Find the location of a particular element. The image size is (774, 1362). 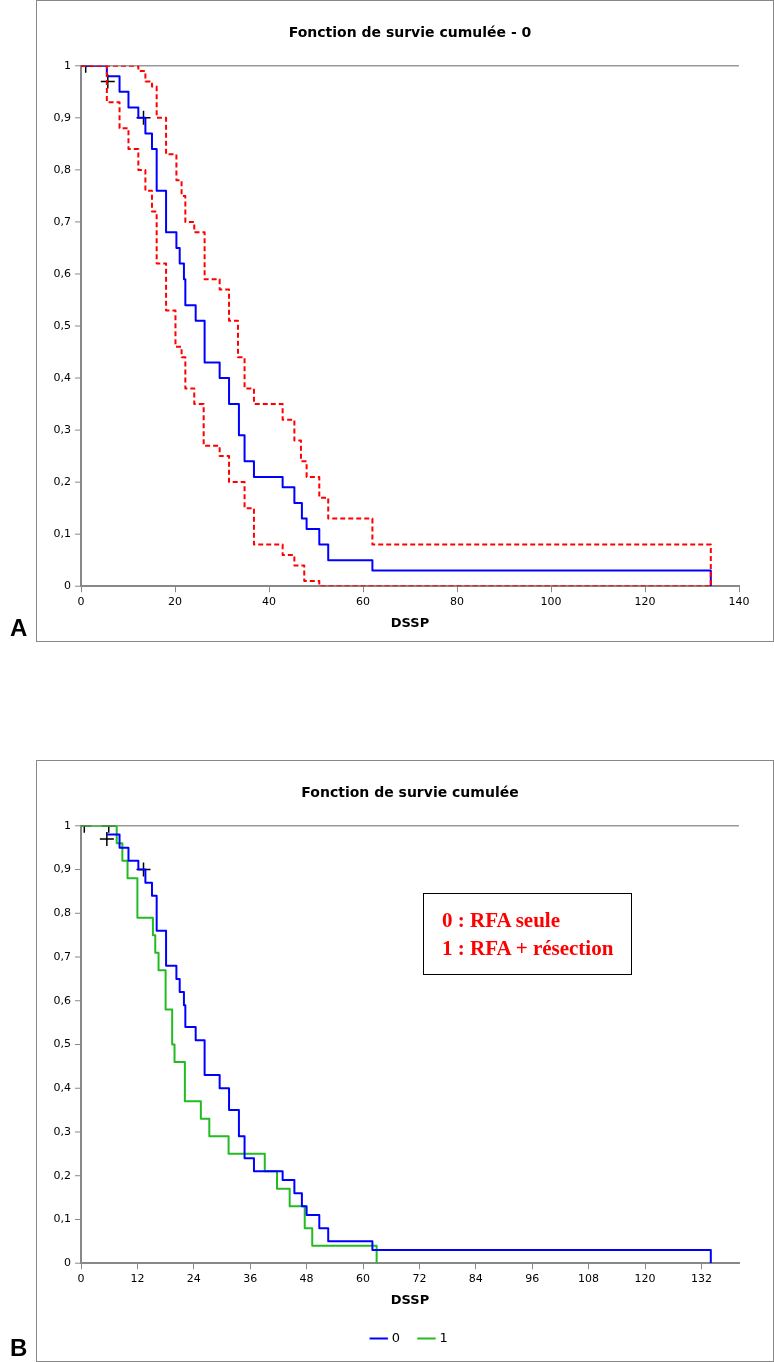

x-tick-label: 36 is located at coordinates (250, 1278).